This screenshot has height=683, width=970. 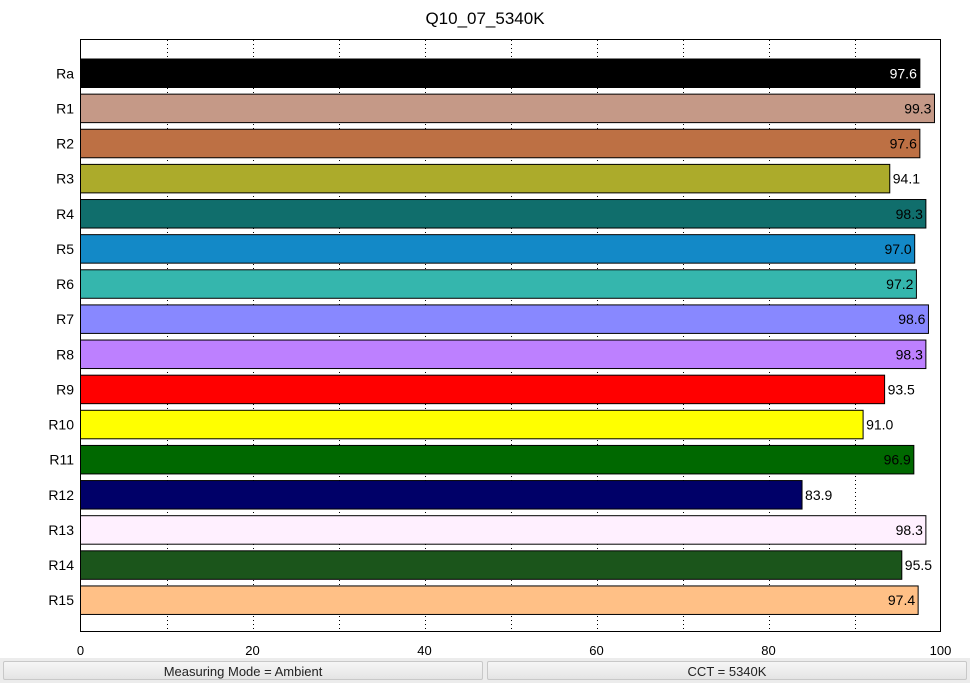 What do you see at coordinates (514, 650) in the screenshot?
I see `x-axis-ticks: 0 20 40 60 80 100` at bounding box center [514, 650].